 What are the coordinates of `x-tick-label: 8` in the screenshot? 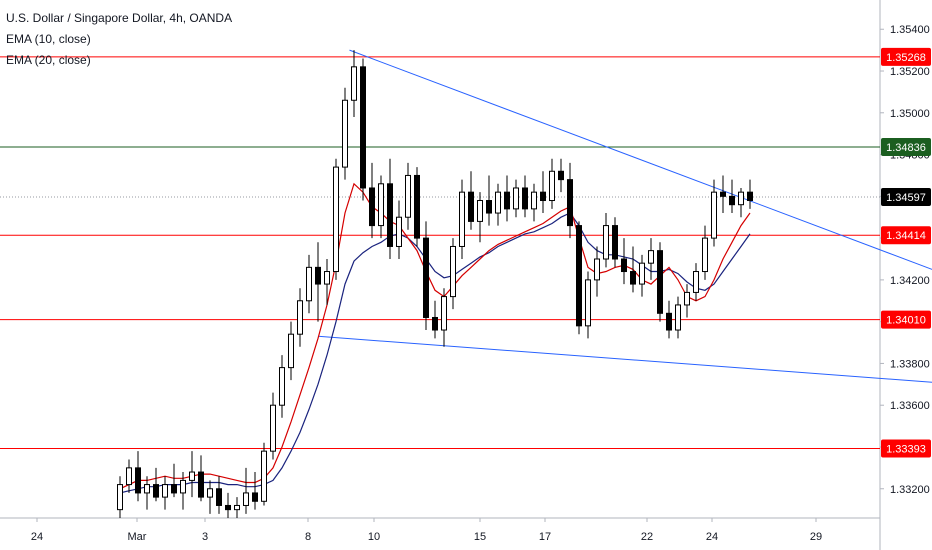 It's located at (308, 537).